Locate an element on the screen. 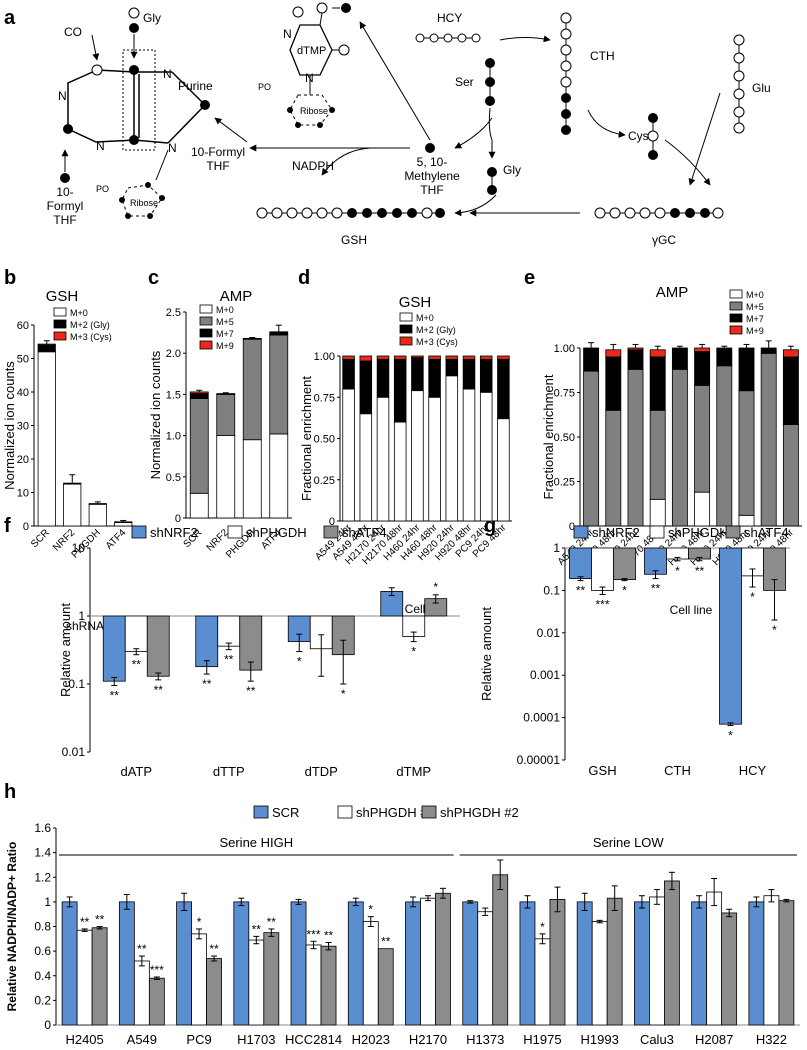 This screenshot has height=1050, width=807. y-tick-label-f: 10 is located at coordinates (79, 548).